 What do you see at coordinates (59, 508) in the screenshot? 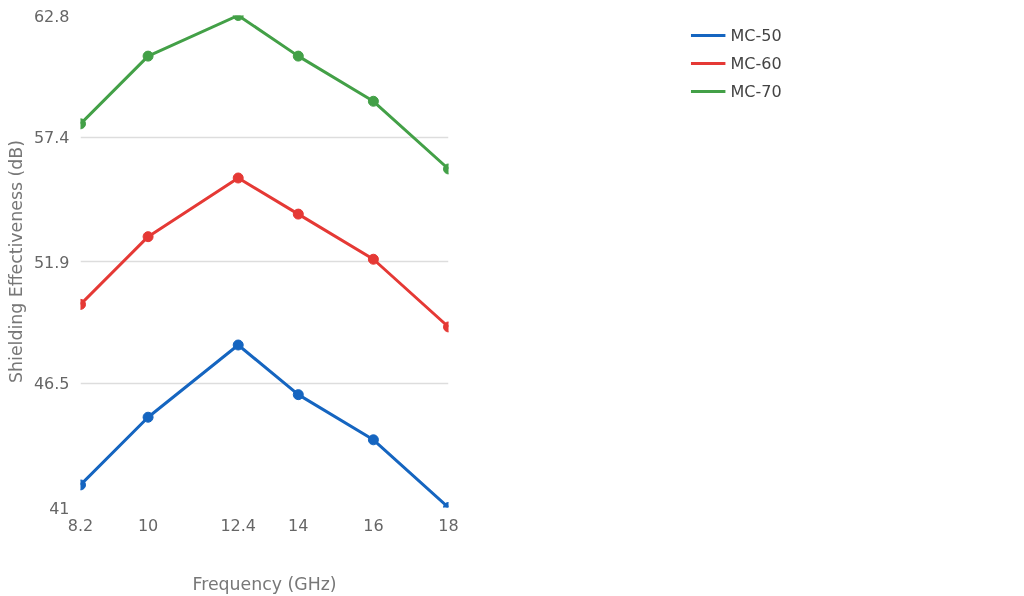
I see `y-tick-label: 41` at bounding box center [59, 508].